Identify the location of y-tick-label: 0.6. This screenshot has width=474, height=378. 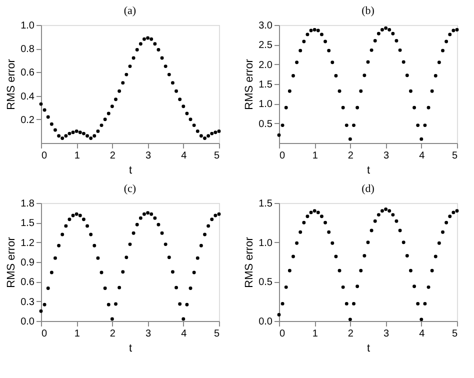
(27, 73).